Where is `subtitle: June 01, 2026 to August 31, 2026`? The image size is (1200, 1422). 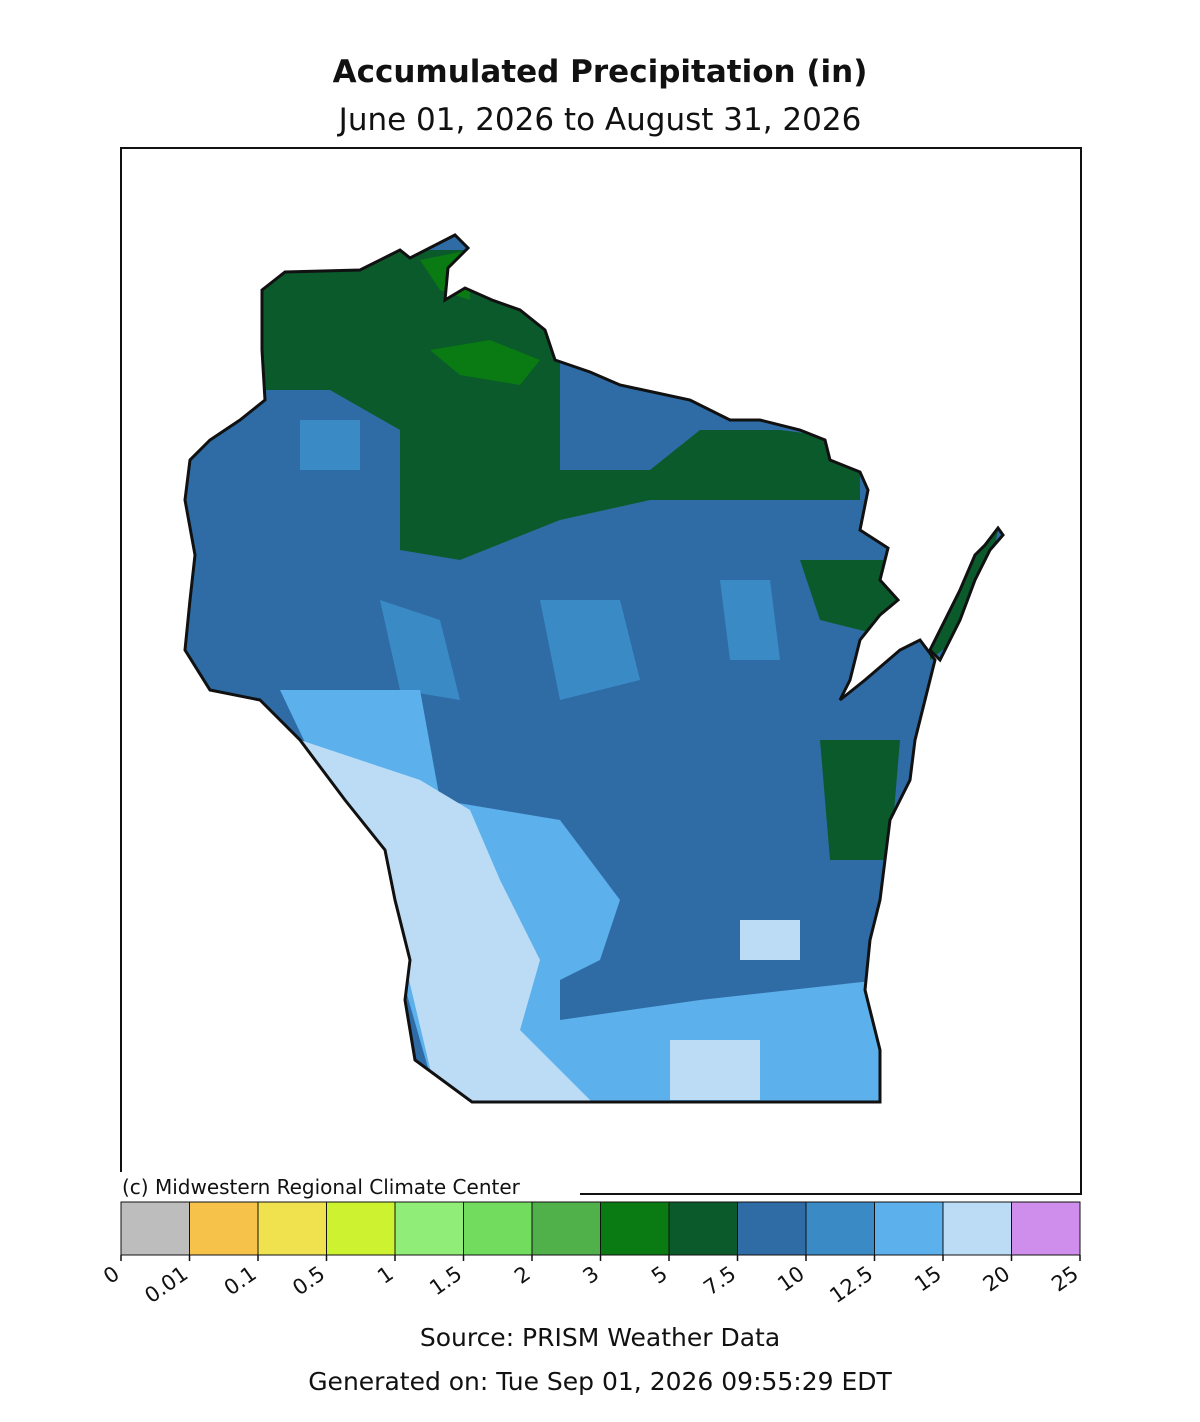 subtitle: June 01, 2026 to August 31, 2026 is located at coordinates (599, 120).